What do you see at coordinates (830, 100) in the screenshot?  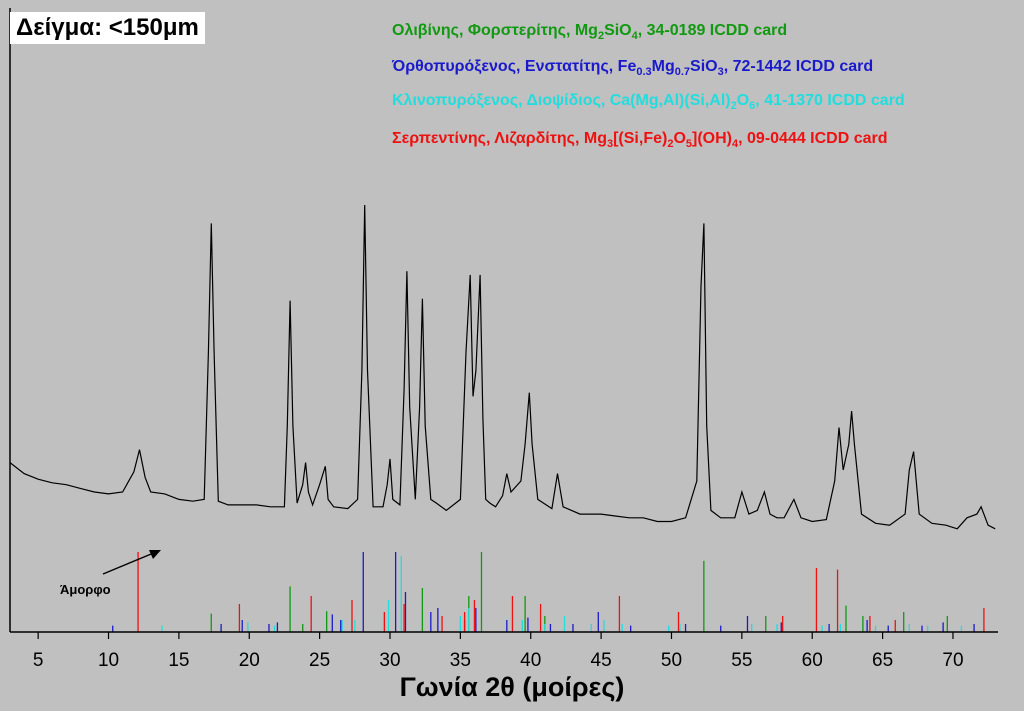 I see `legend-text: , 41-1370 ICDD card` at bounding box center [830, 100].